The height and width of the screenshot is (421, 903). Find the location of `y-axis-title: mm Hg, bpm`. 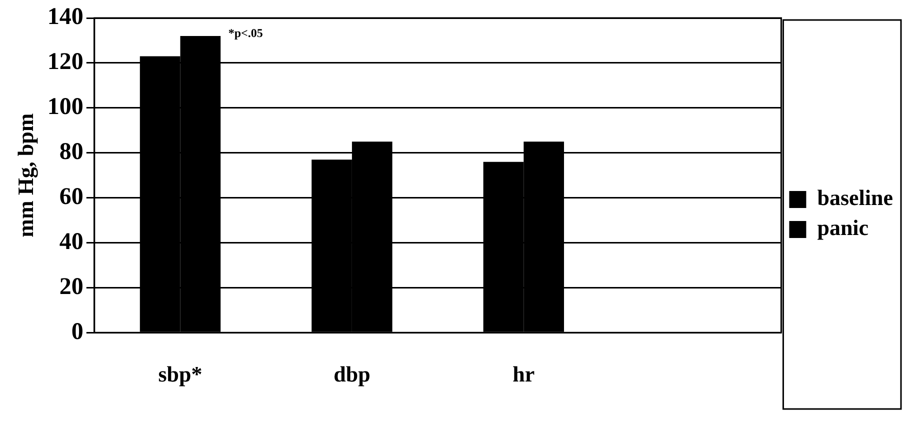

y-axis-title: mm Hg, bpm is located at coordinates (25, 175).